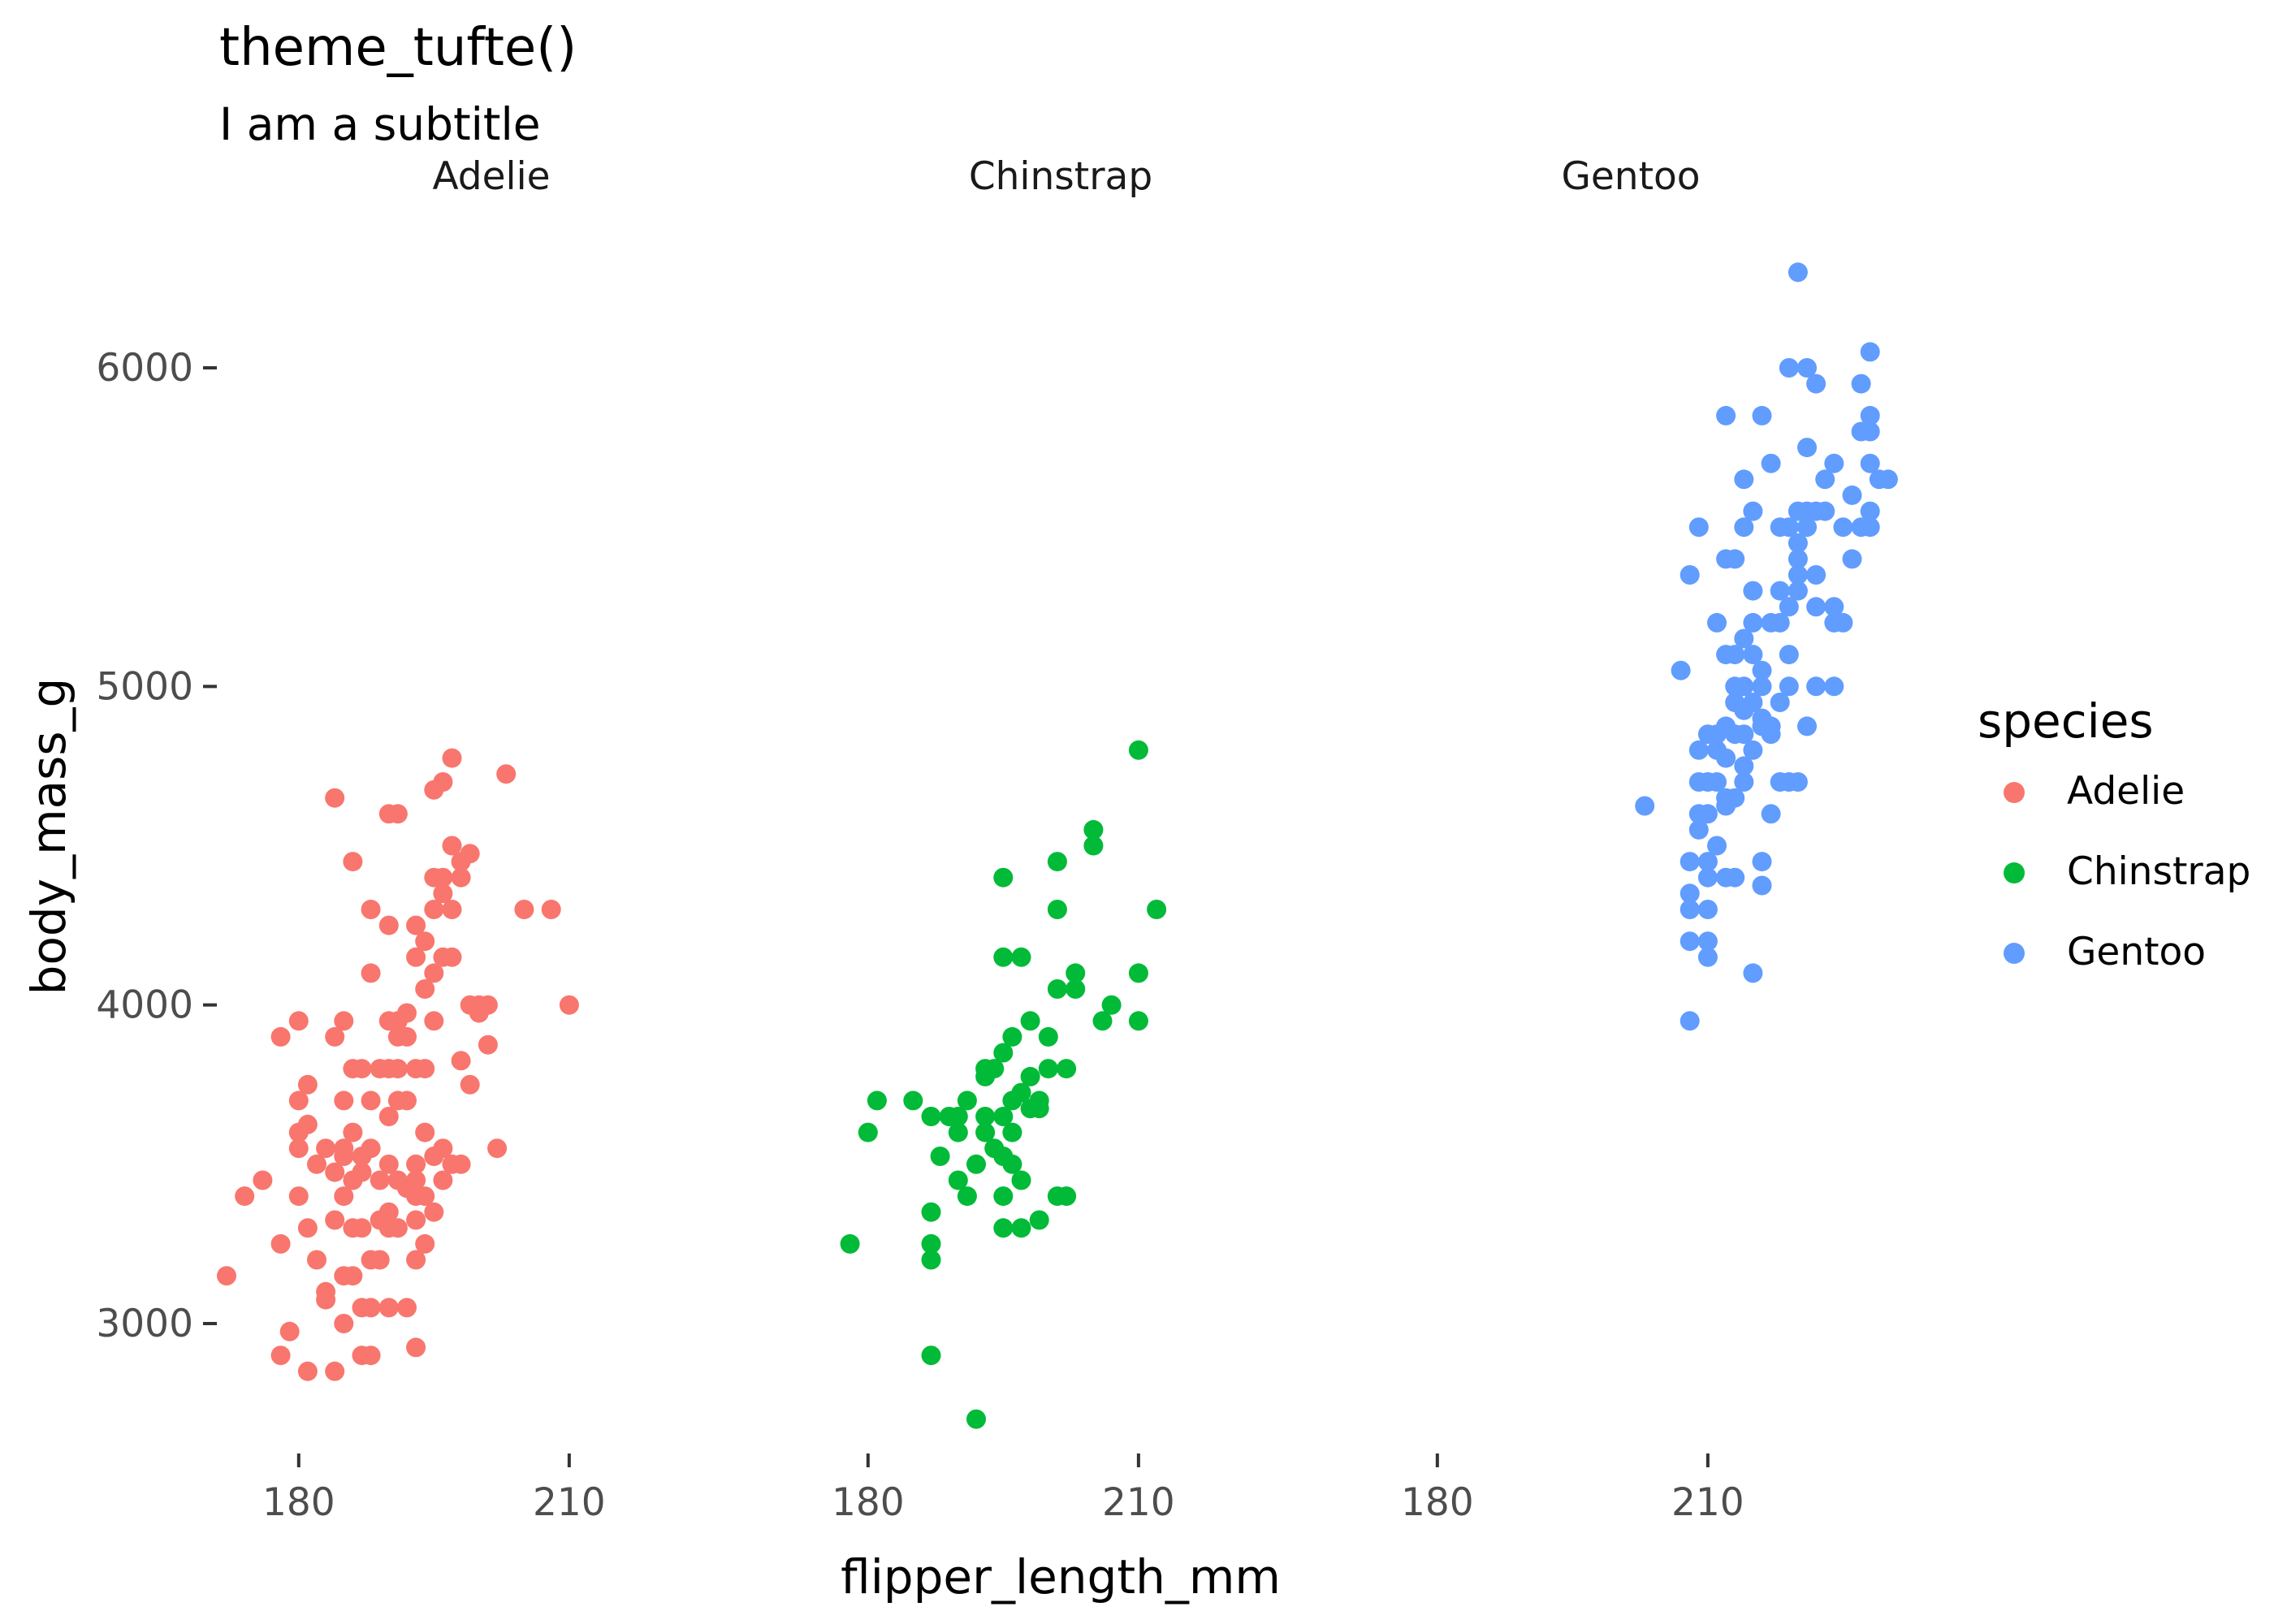  Describe the element at coordinates (2159, 872) in the screenshot. I see `legend-label-chinstrap: Chinstrap` at that location.